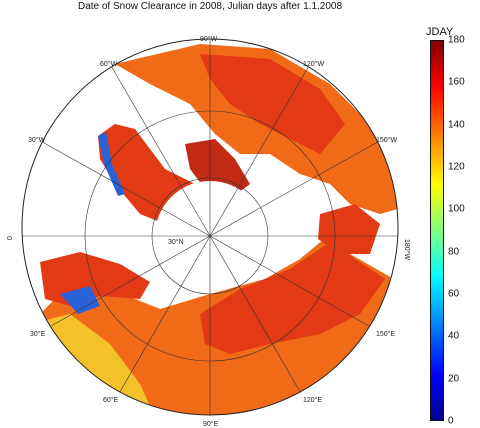  Describe the element at coordinates (463, 231) in the screenshot. I see `colorbar-tick-labels: 180 160 140 120 100 80 60 40 20 0` at that location.